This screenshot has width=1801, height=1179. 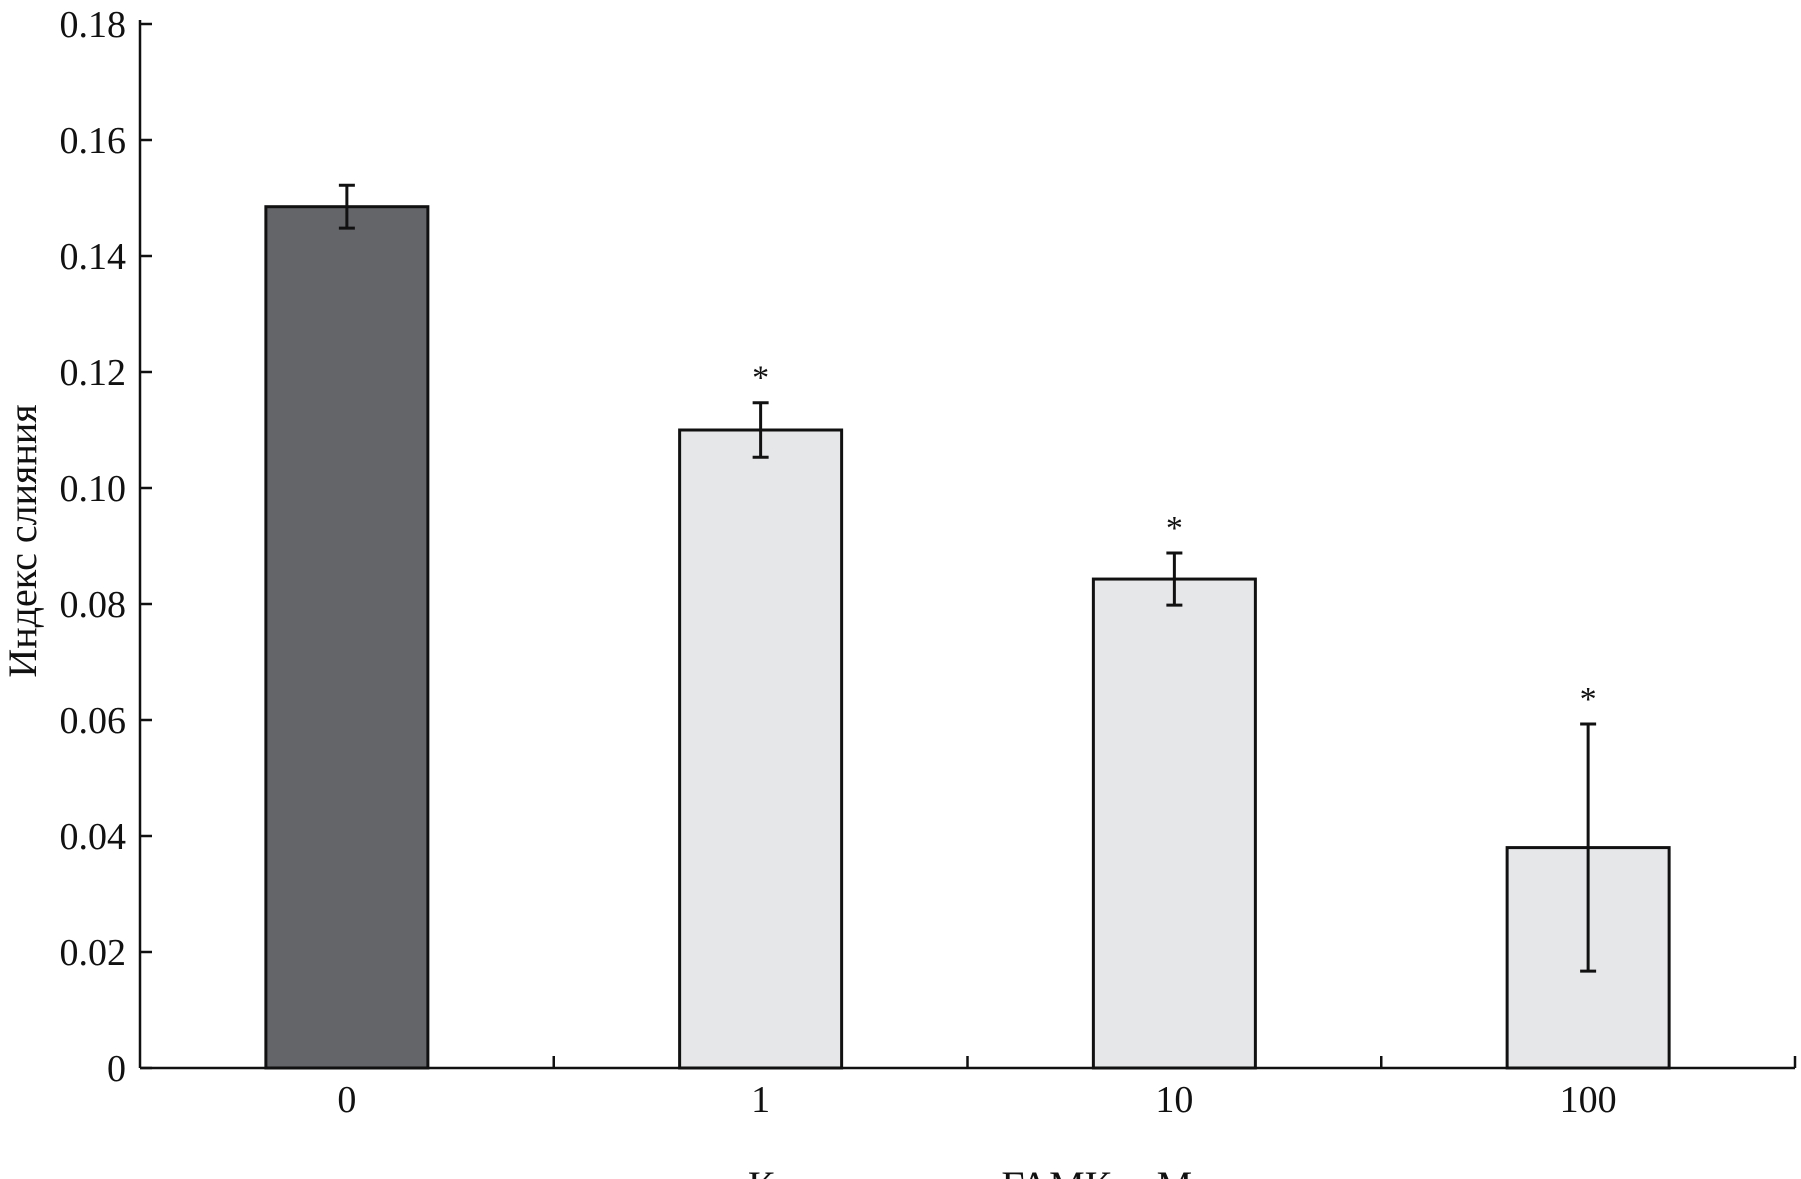 I want to click on significance-layer: * * *, so click(x=1174, y=539).